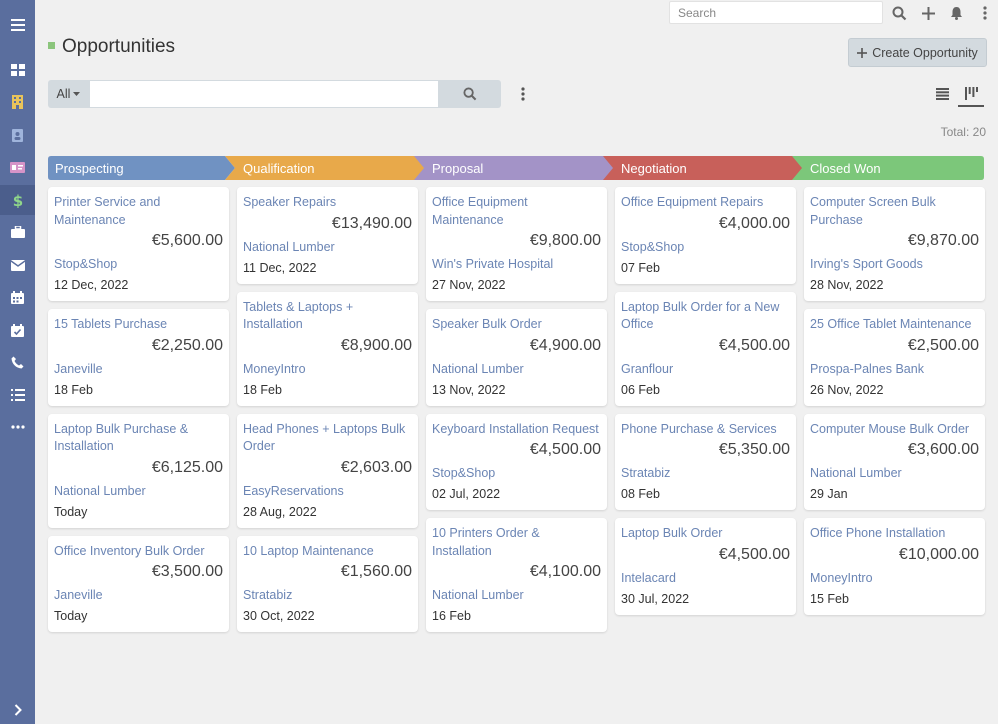 This screenshot has height=724, width=998. I want to click on kanban-view-icon, so click(971, 94).